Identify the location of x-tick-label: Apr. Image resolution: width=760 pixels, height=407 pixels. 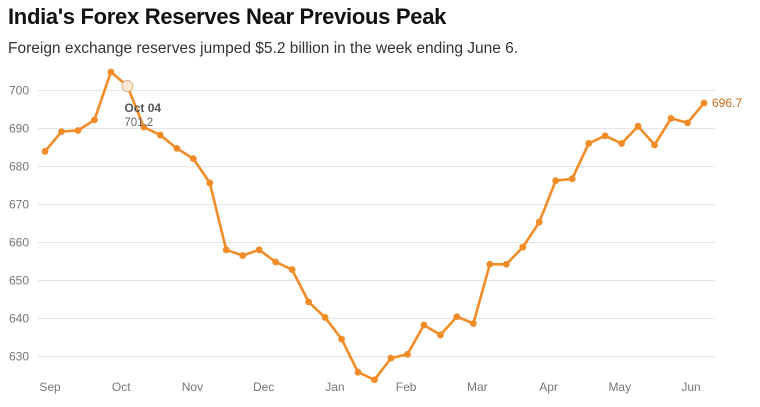
(548, 387).